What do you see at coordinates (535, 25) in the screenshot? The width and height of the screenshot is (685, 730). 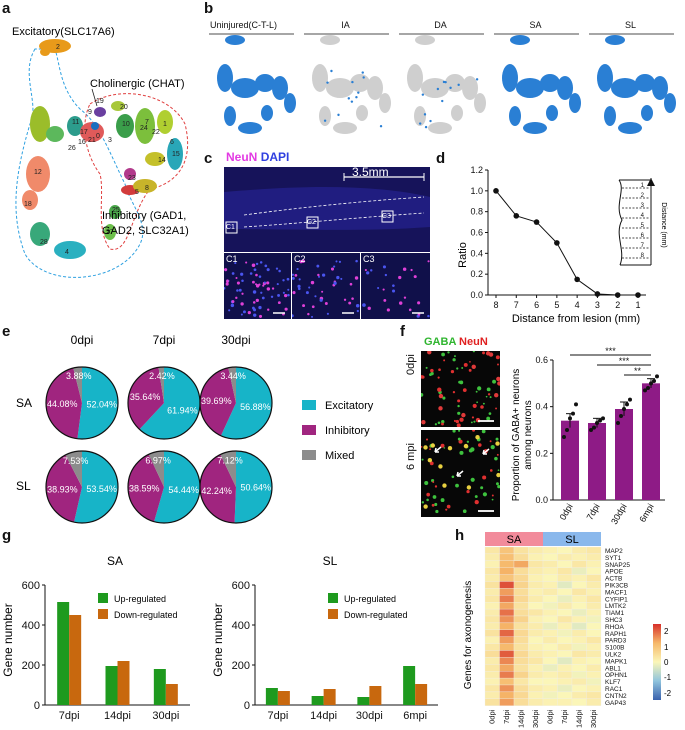 I see `condition-label-3: SA` at bounding box center [535, 25].